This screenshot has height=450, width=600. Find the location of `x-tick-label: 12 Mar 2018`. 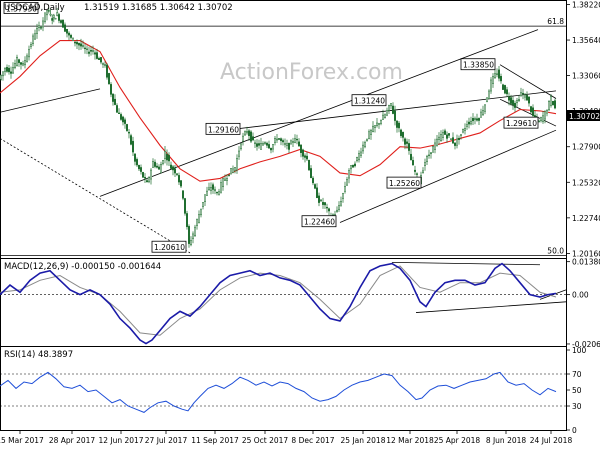

x-tick-label: 12 Mar 2018 is located at coordinates (410, 440).